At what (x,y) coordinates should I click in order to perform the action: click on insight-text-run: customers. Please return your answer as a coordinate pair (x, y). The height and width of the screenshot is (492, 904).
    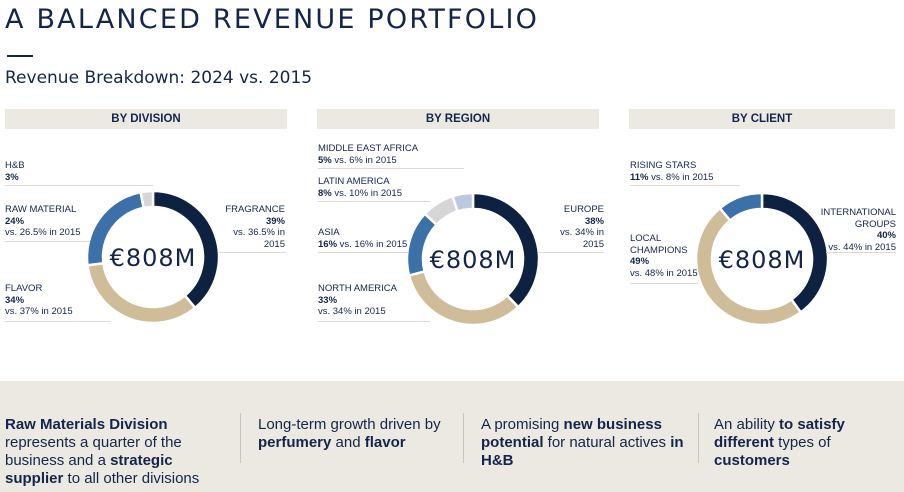
    Looking at the image, I should click on (752, 460).